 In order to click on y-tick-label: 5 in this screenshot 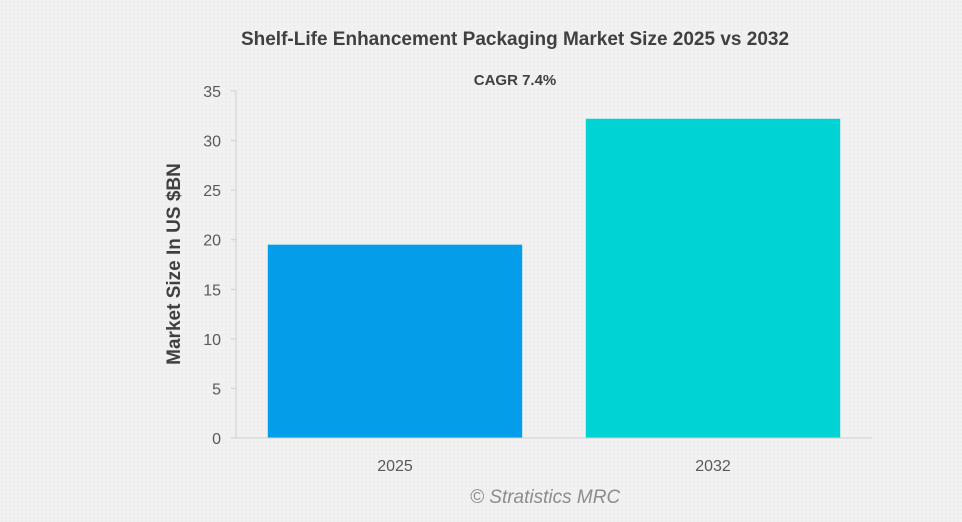, I will do `click(216, 389)`.